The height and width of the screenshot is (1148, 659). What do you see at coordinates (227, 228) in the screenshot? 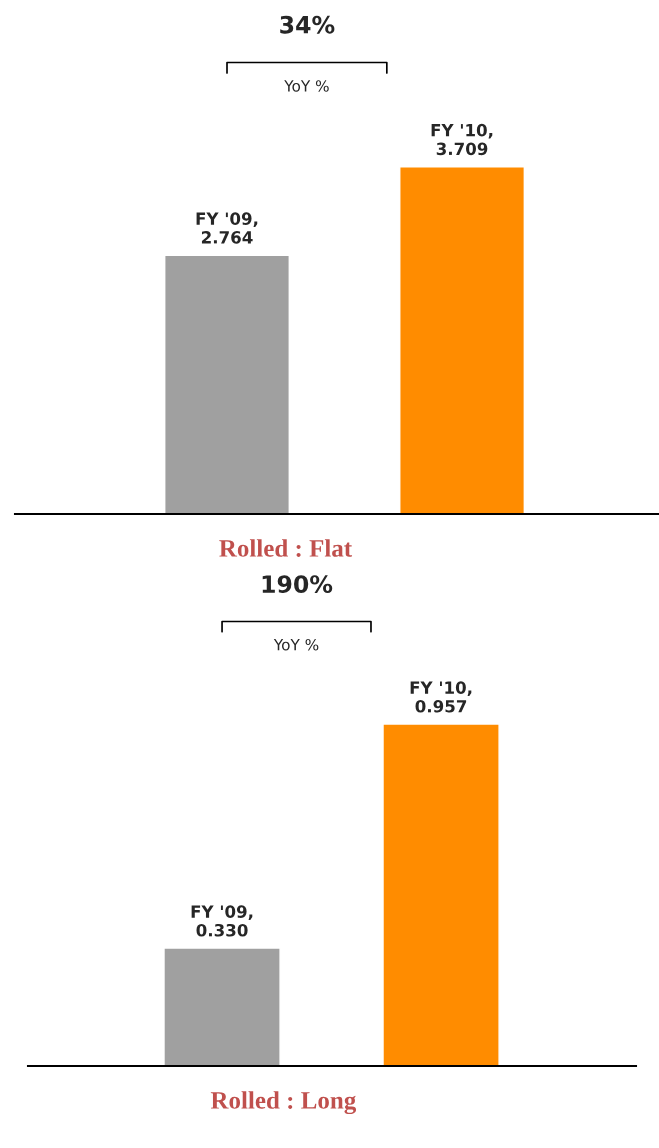
I see `data-label: FY '09, 2.764` at bounding box center [227, 228].